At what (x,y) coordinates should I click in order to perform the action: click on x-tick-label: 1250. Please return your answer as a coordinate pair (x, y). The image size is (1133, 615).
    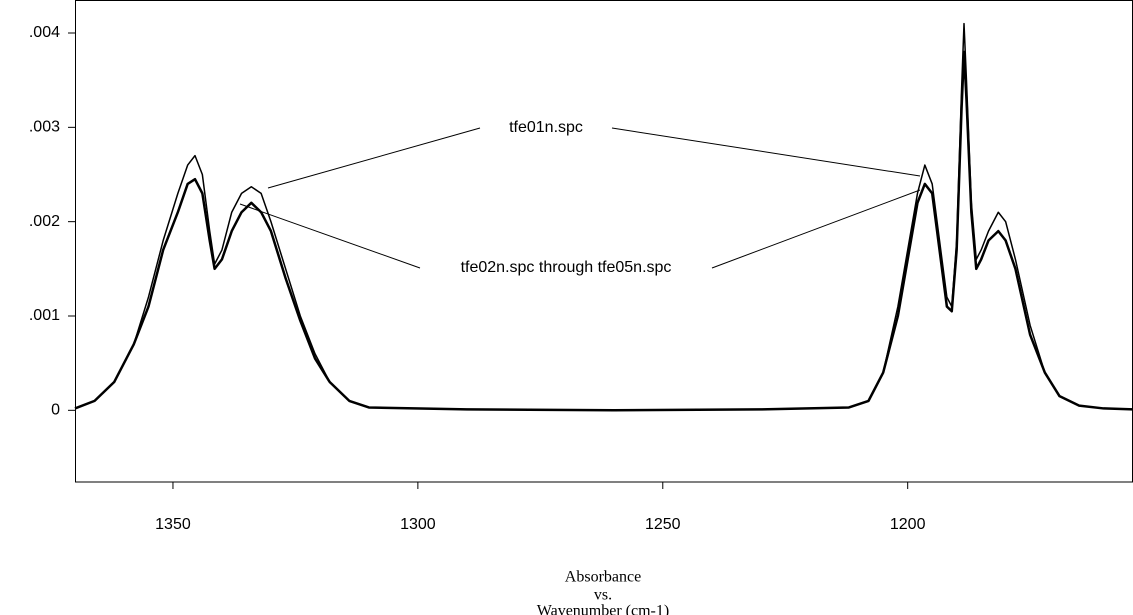
    Looking at the image, I should click on (663, 524).